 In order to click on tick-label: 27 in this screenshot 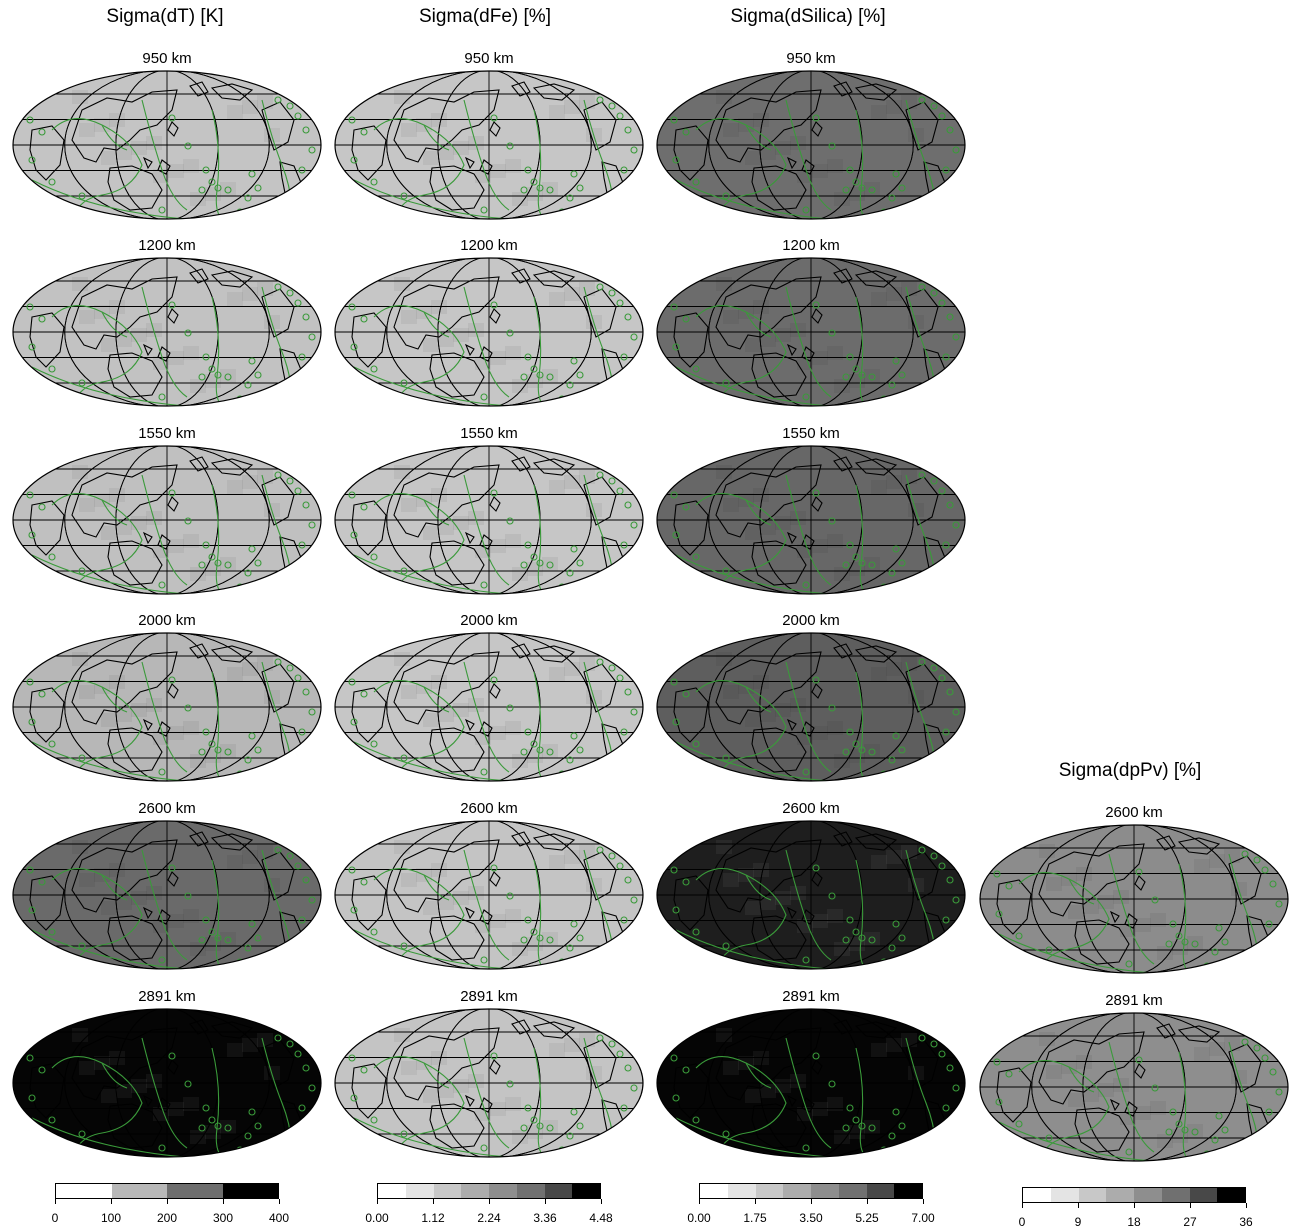, I will do `click(1190, 1222)`.